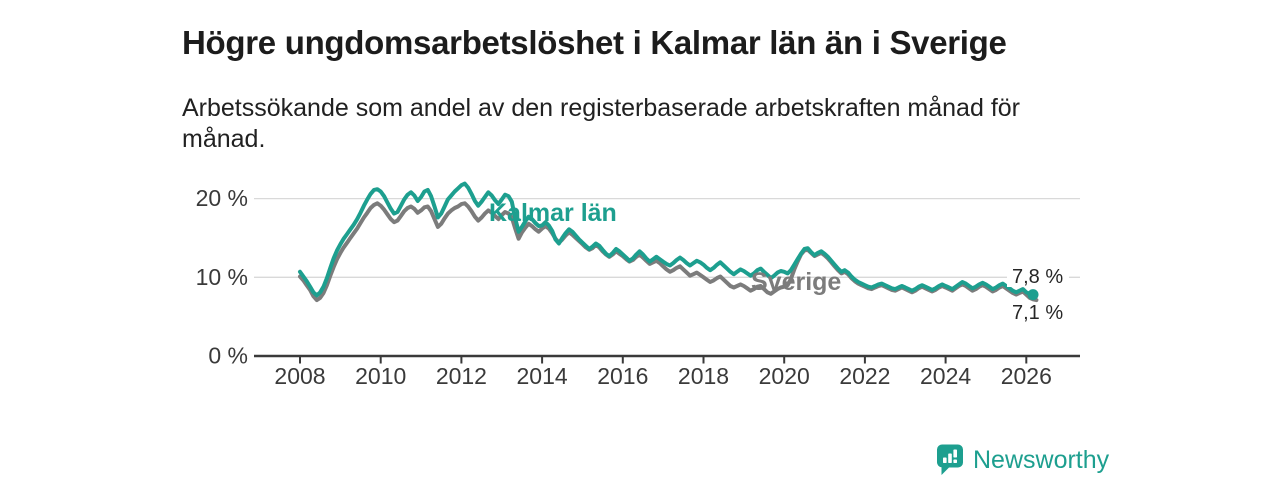 The height and width of the screenshot is (480, 1280). What do you see at coordinates (380, 376) in the screenshot?
I see `x-tick-label-2010: 2010` at bounding box center [380, 376].